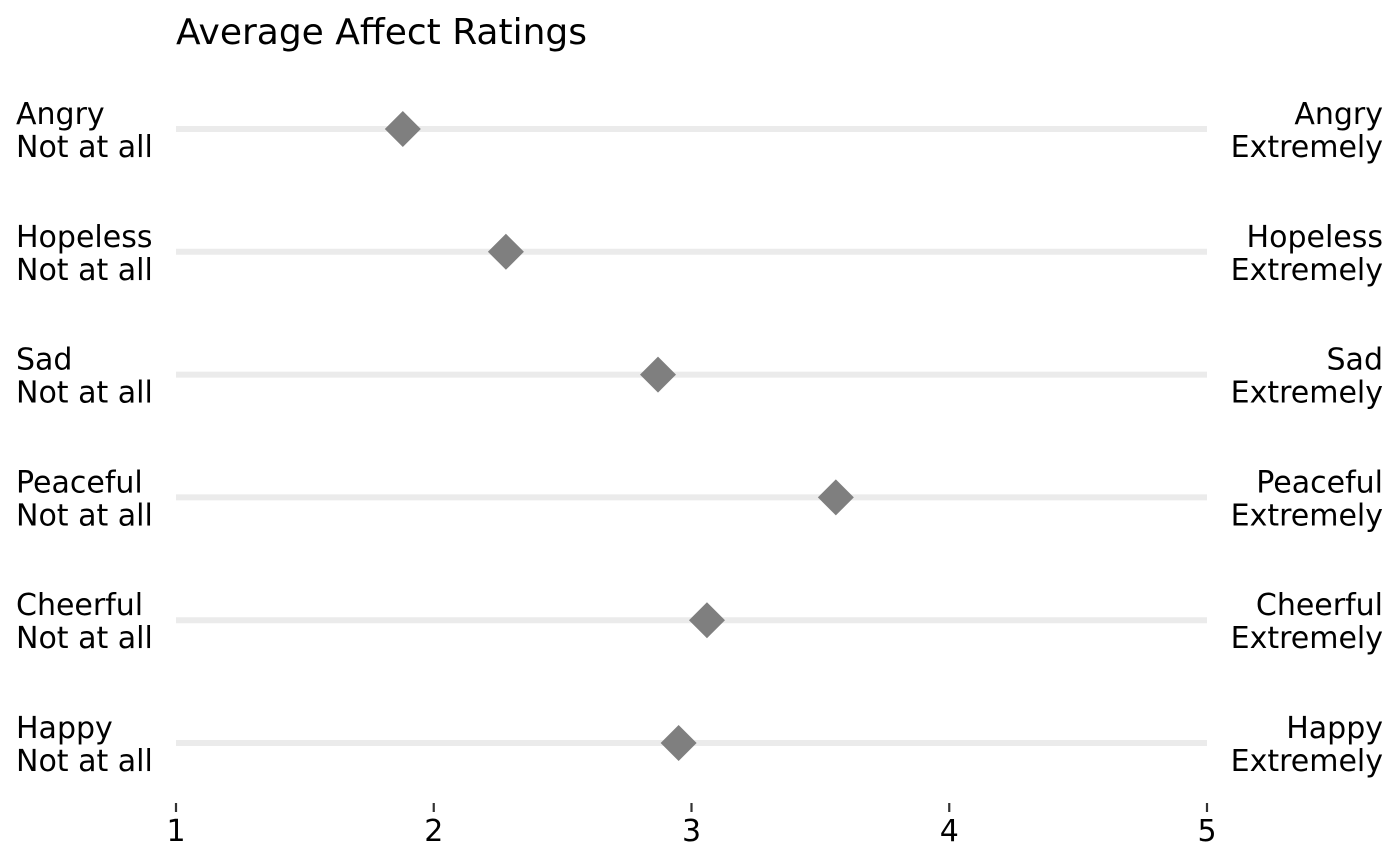 This screenshot has height=865, width=1400. I want to click on right-category-label: Hopeless, so click(1315, 237).